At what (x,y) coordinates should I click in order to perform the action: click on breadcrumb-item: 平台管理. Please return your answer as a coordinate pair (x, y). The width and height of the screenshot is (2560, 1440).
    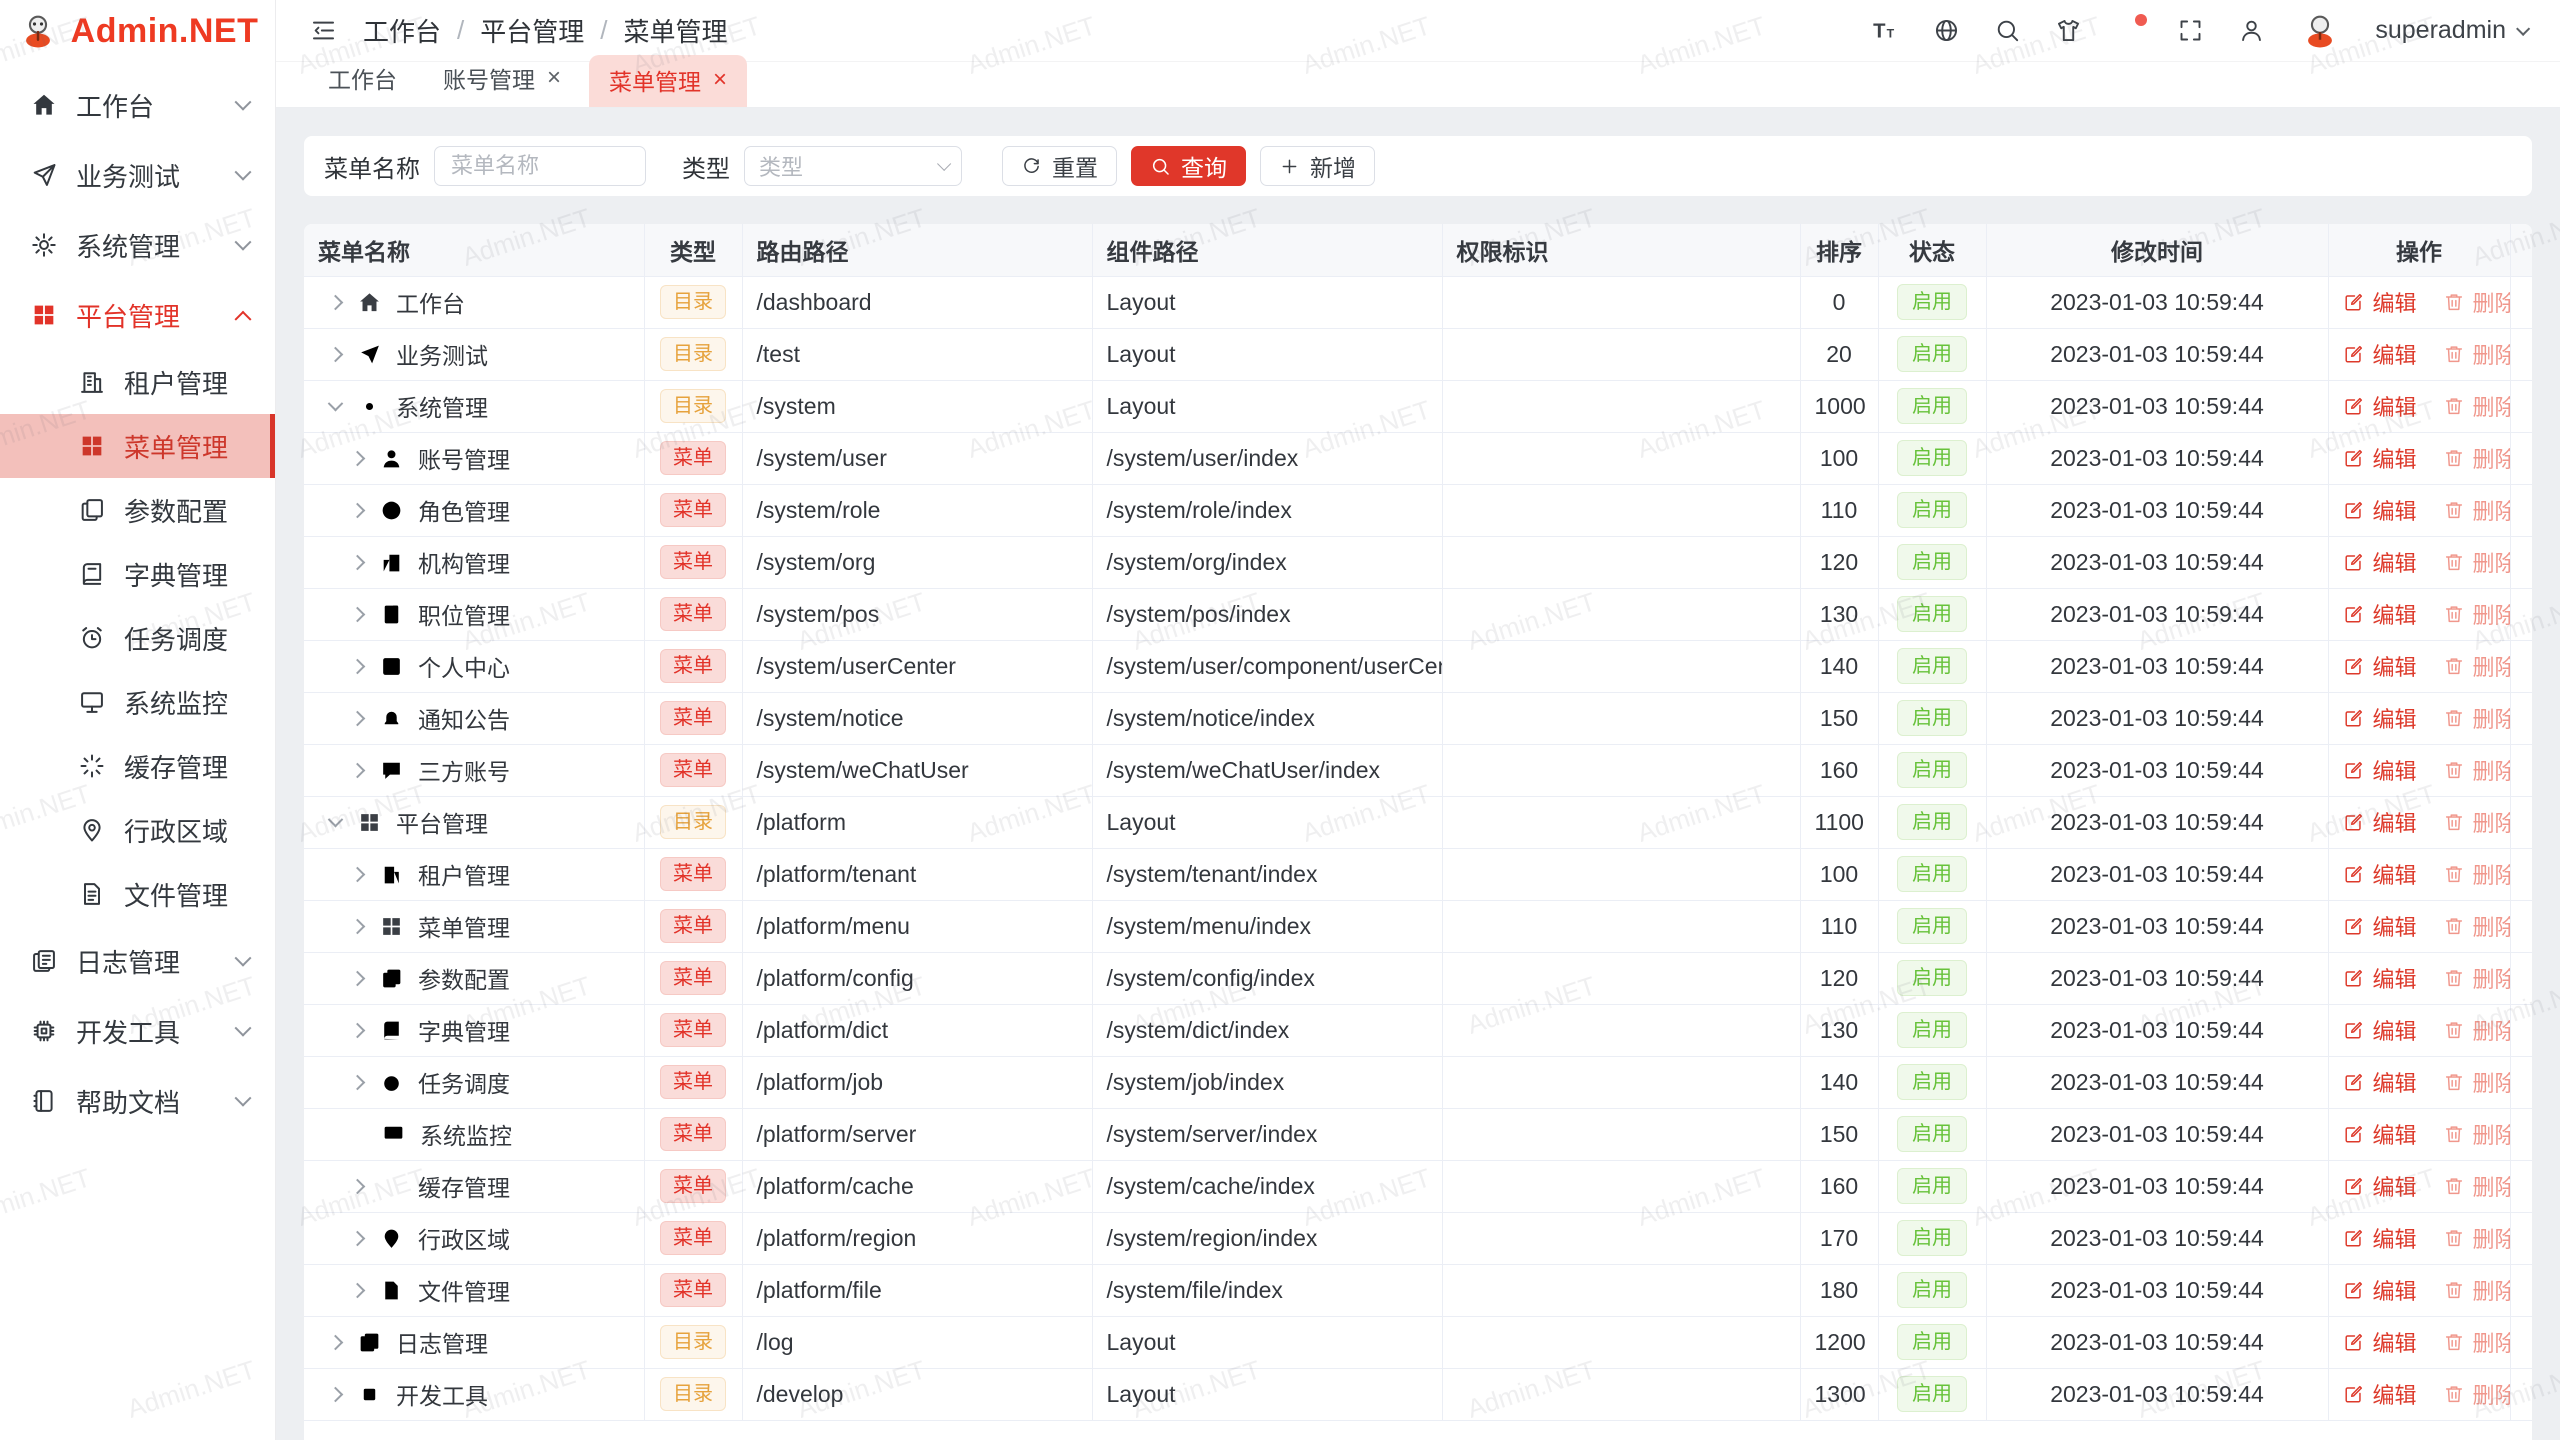
    Looking at the image, I should click on (532, 32).